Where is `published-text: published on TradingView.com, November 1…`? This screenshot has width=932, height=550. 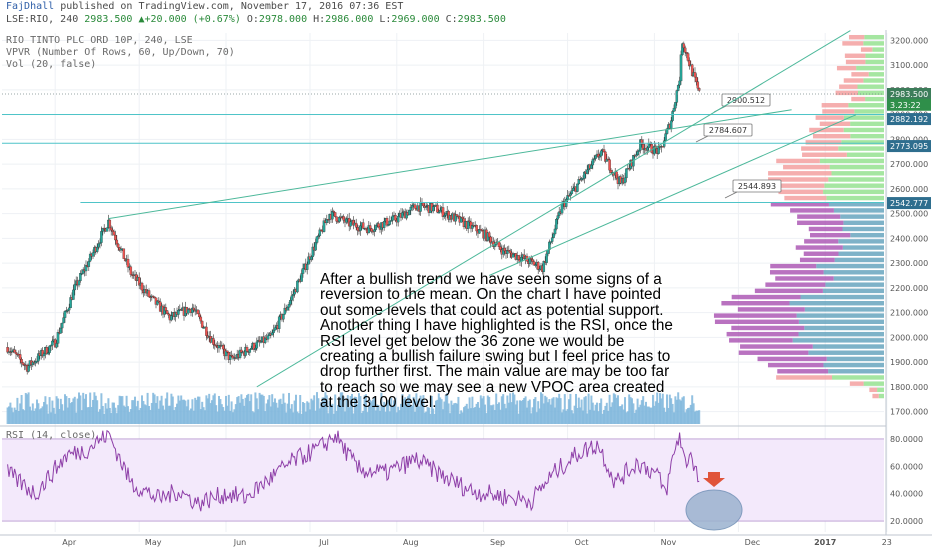
published-text: published on TradingView.com, November 1… is located at coordinates (232, 6).